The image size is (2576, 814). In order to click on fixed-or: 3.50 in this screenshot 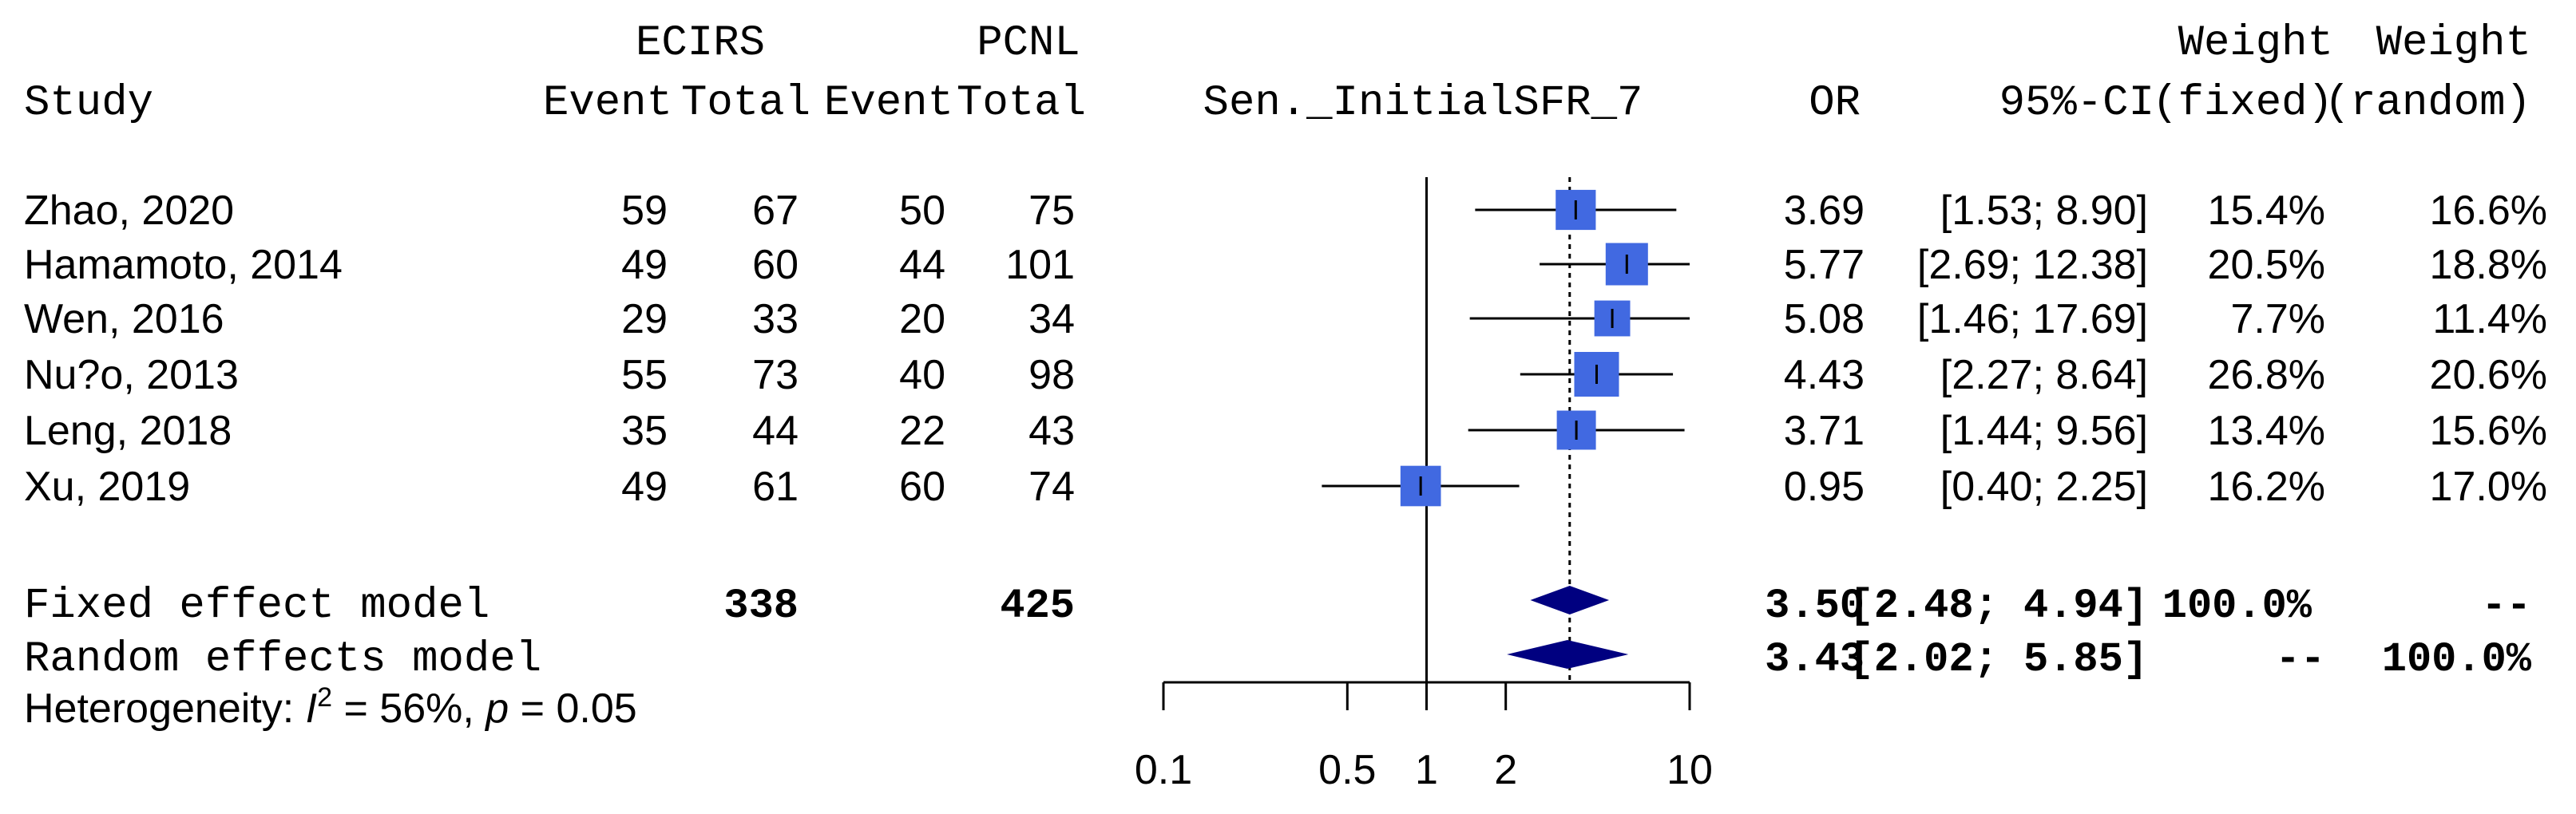, I will do `click(1815, 606)`.